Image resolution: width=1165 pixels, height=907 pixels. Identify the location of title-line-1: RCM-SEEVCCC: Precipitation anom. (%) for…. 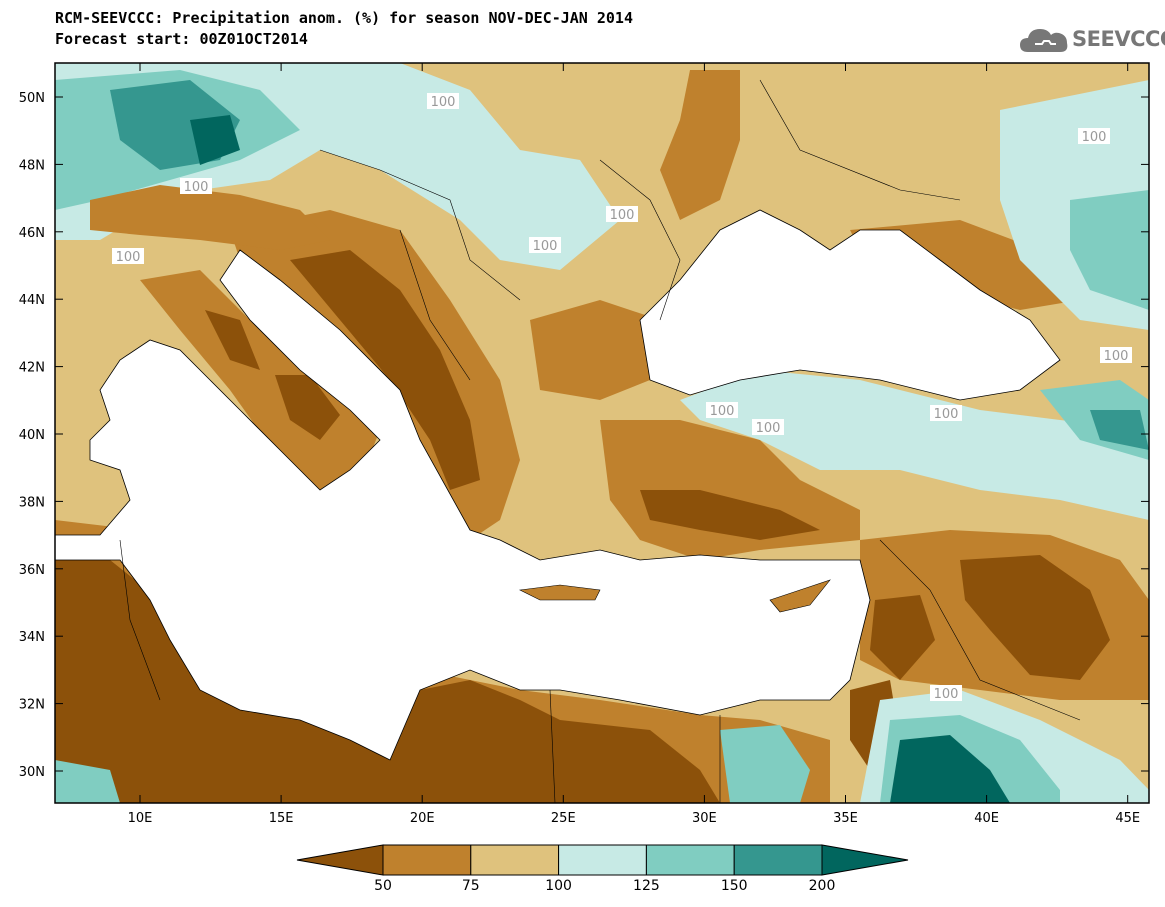
(344, 18).